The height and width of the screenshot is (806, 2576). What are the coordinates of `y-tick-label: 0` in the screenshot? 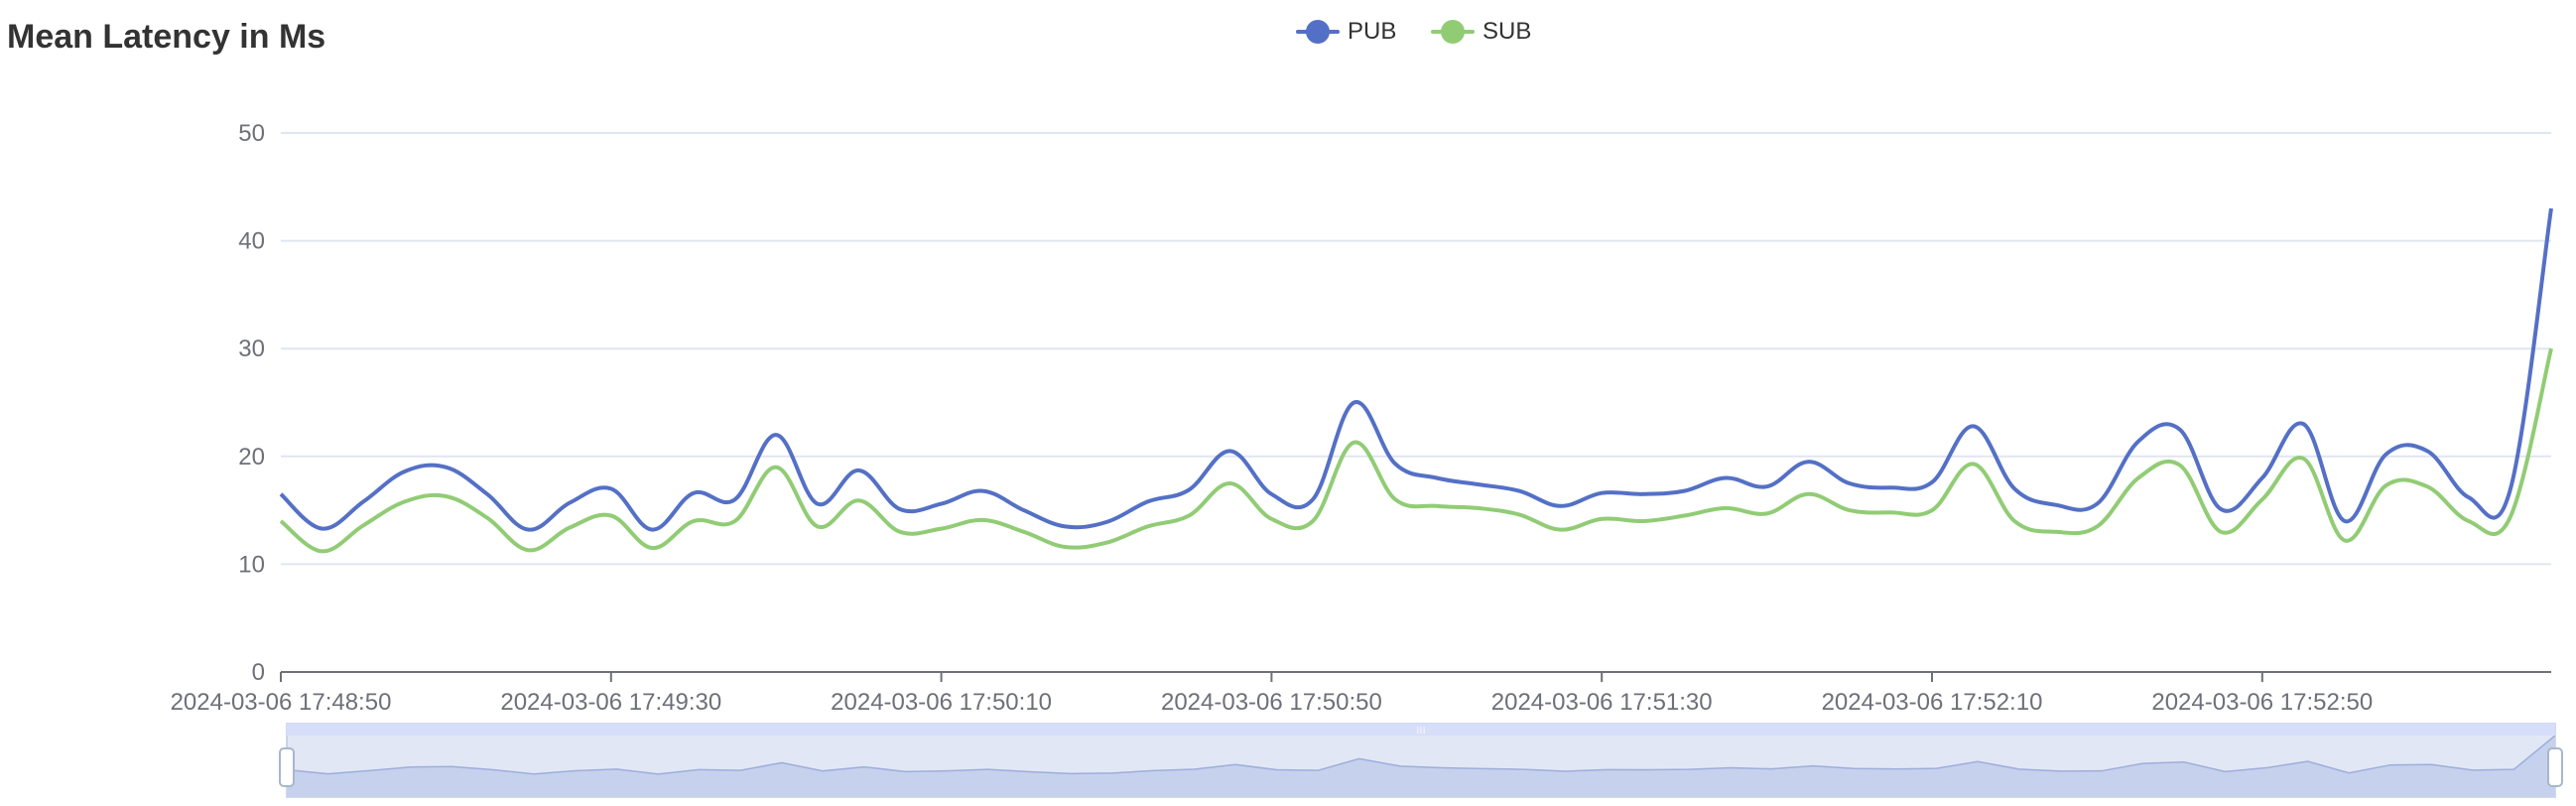 It's located at (259, 672).